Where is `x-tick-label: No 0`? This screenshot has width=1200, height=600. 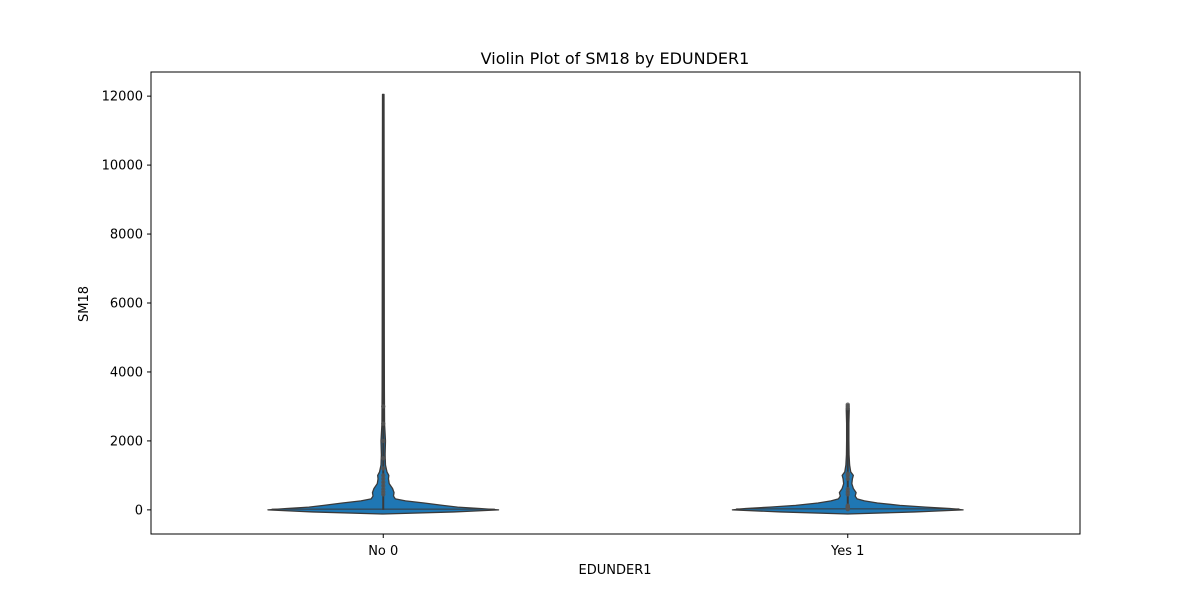 x-tick-label: No 0 is located at coordinates (383, 551).